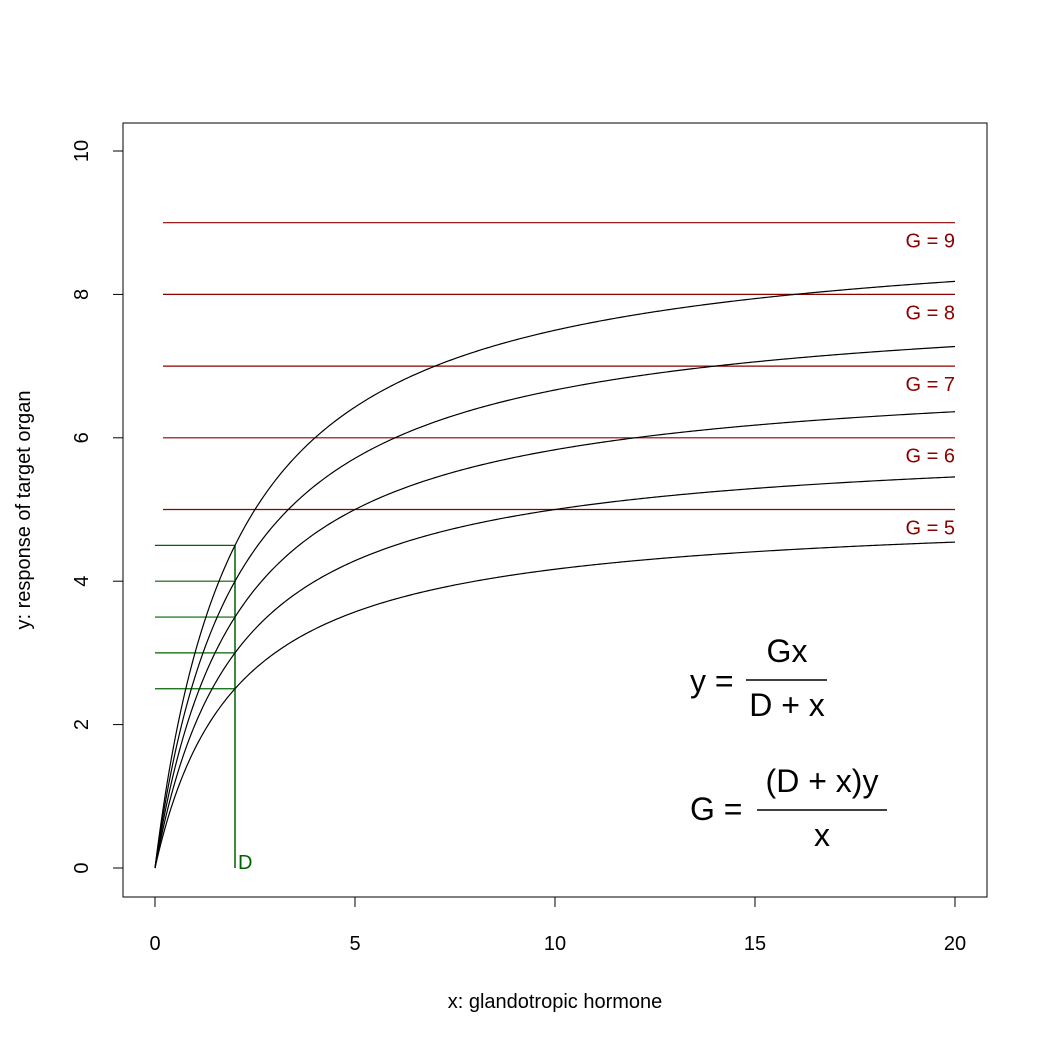  What do you see at coordinates (82, 867) in the screenshot?
I see `y-tick-label: 0` at bounding box center [82, 867].